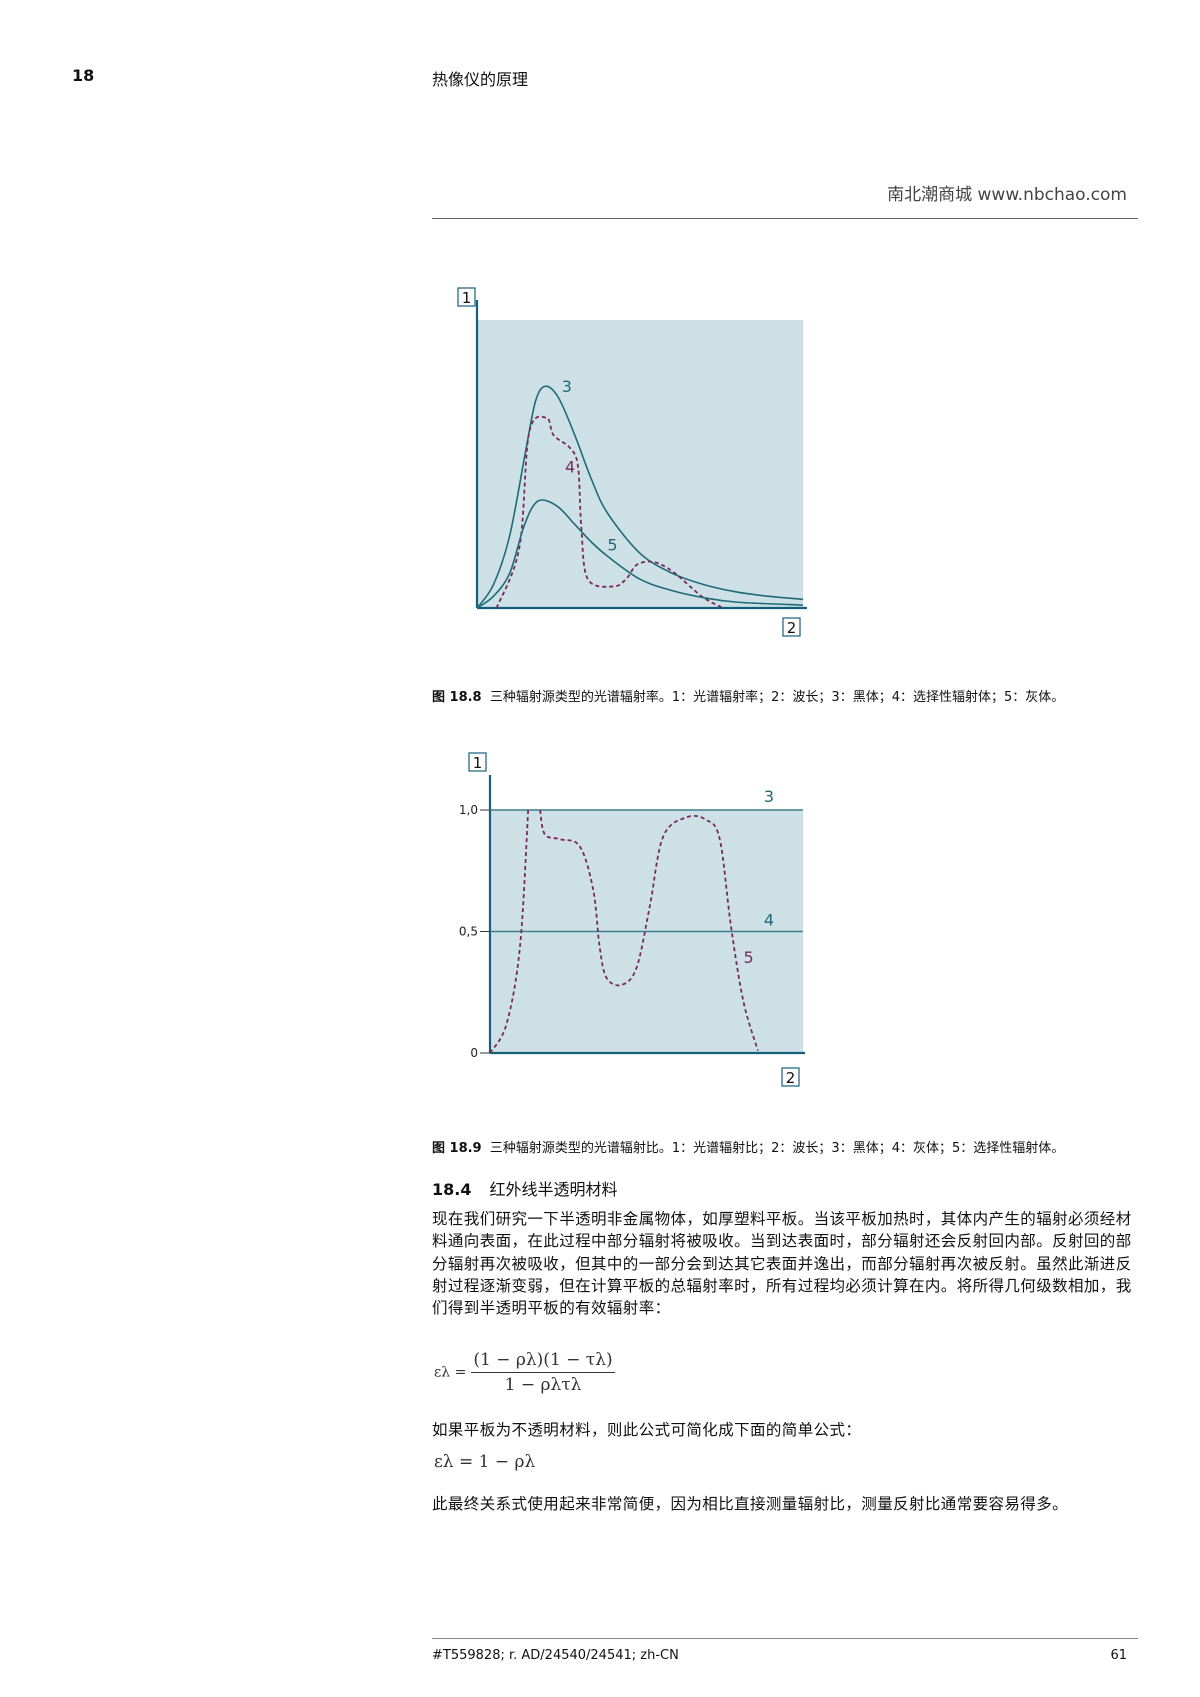 The image size is (1200, 1697). I want to click on y-tick-label: 0, so click(474, 1053).